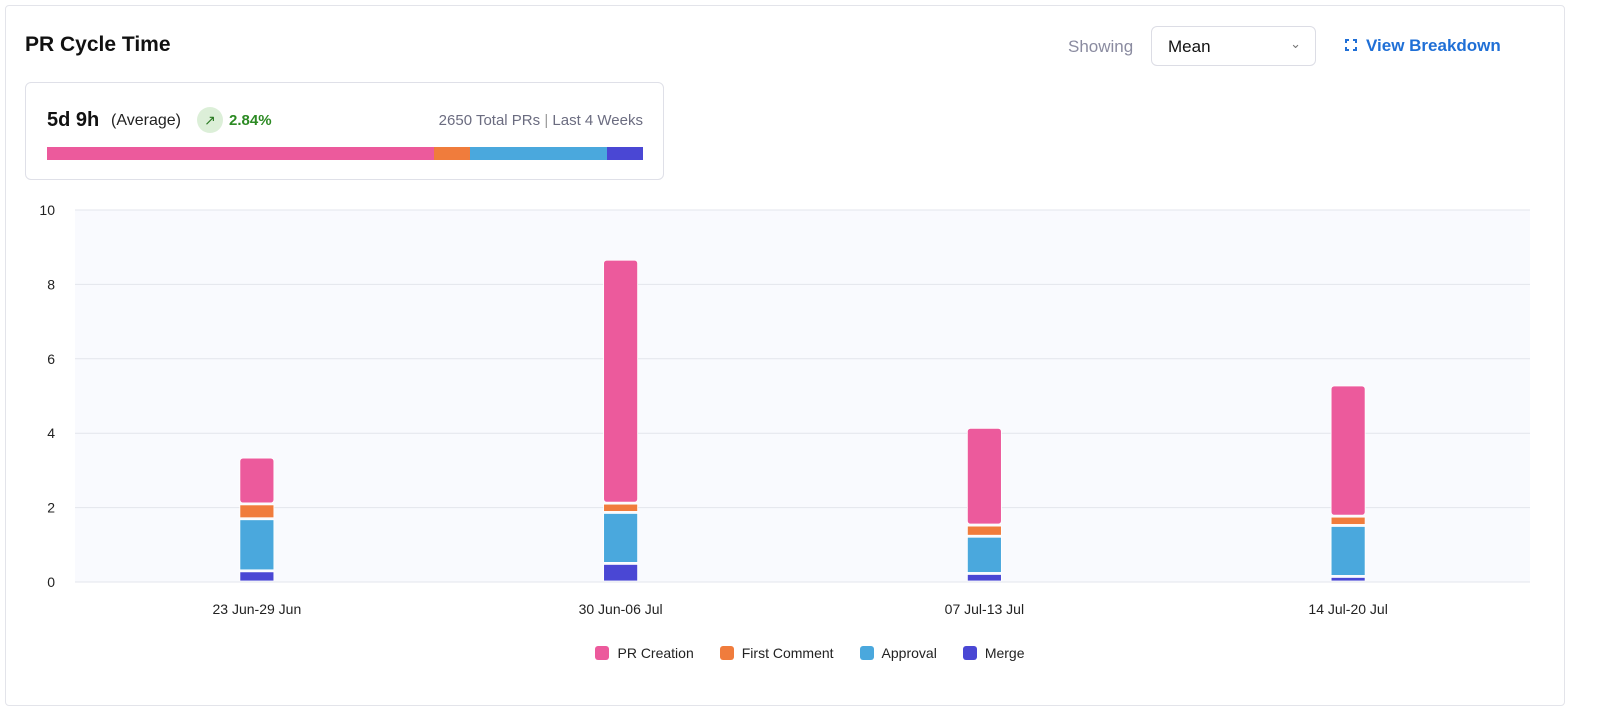  What do you see at coordinates (539, 153) in the screenshot?
I see `breakdown-segment-approval` at bounding box center [539, 153].